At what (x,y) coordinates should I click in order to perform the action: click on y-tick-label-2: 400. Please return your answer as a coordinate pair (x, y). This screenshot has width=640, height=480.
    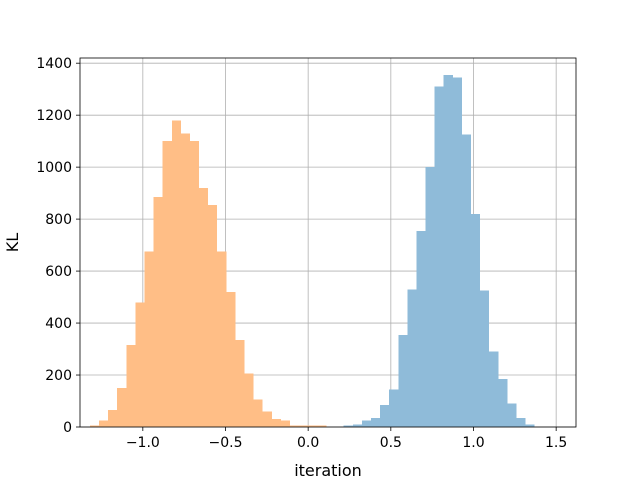
    Looking at the image, I should click on (58, 324).